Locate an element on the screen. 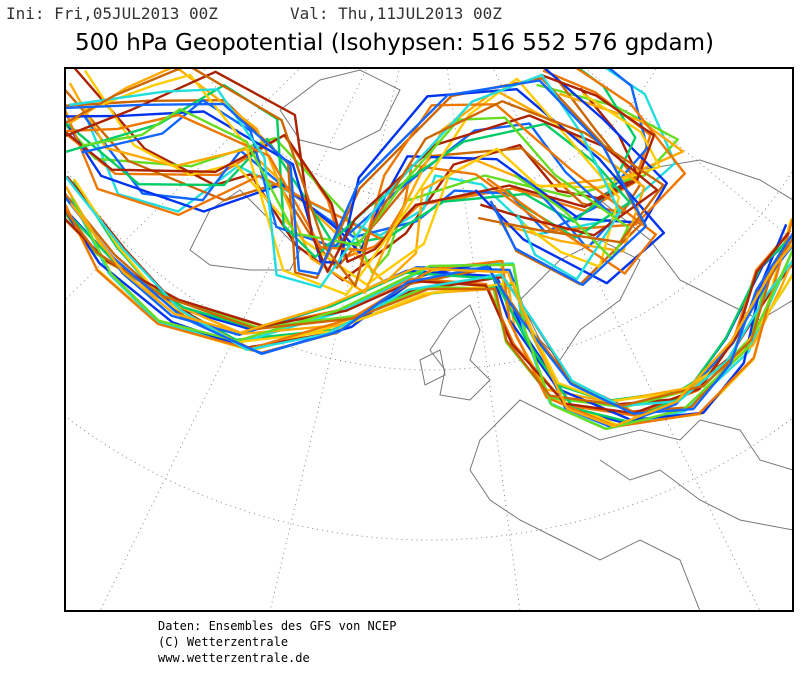 The width and height of the screenshot is (804, 675). footer-line: www.wetterzentrale.de is located at coordinates (234, 658).